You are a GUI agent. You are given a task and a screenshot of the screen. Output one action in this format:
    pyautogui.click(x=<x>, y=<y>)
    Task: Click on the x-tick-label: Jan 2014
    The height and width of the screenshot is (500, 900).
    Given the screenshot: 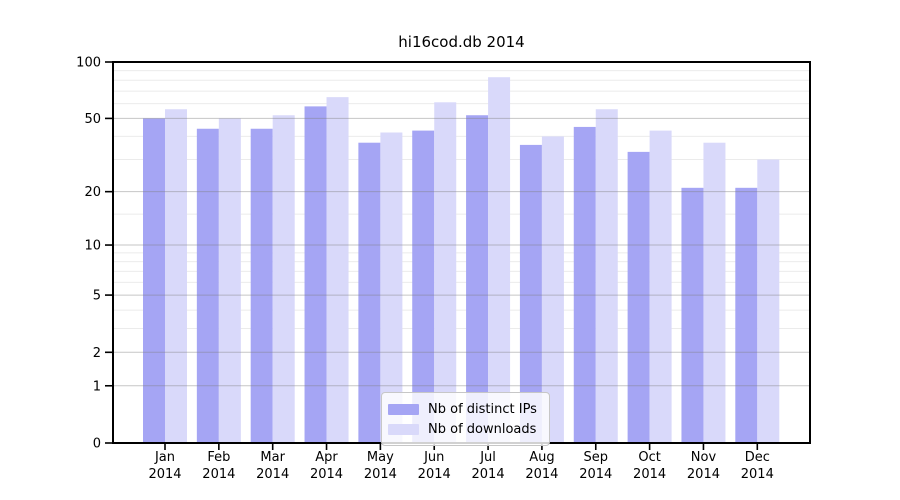 What is the action you would take?
    pyautogui.click(x=164, y=466)
    